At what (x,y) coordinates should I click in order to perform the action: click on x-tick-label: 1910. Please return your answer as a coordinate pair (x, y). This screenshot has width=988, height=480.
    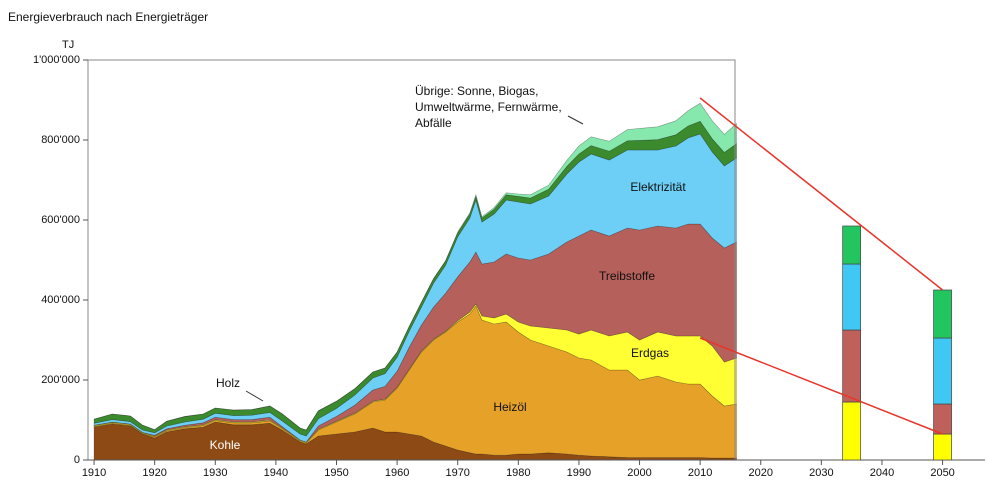
    Looking at the image, I should click on (94, 473).